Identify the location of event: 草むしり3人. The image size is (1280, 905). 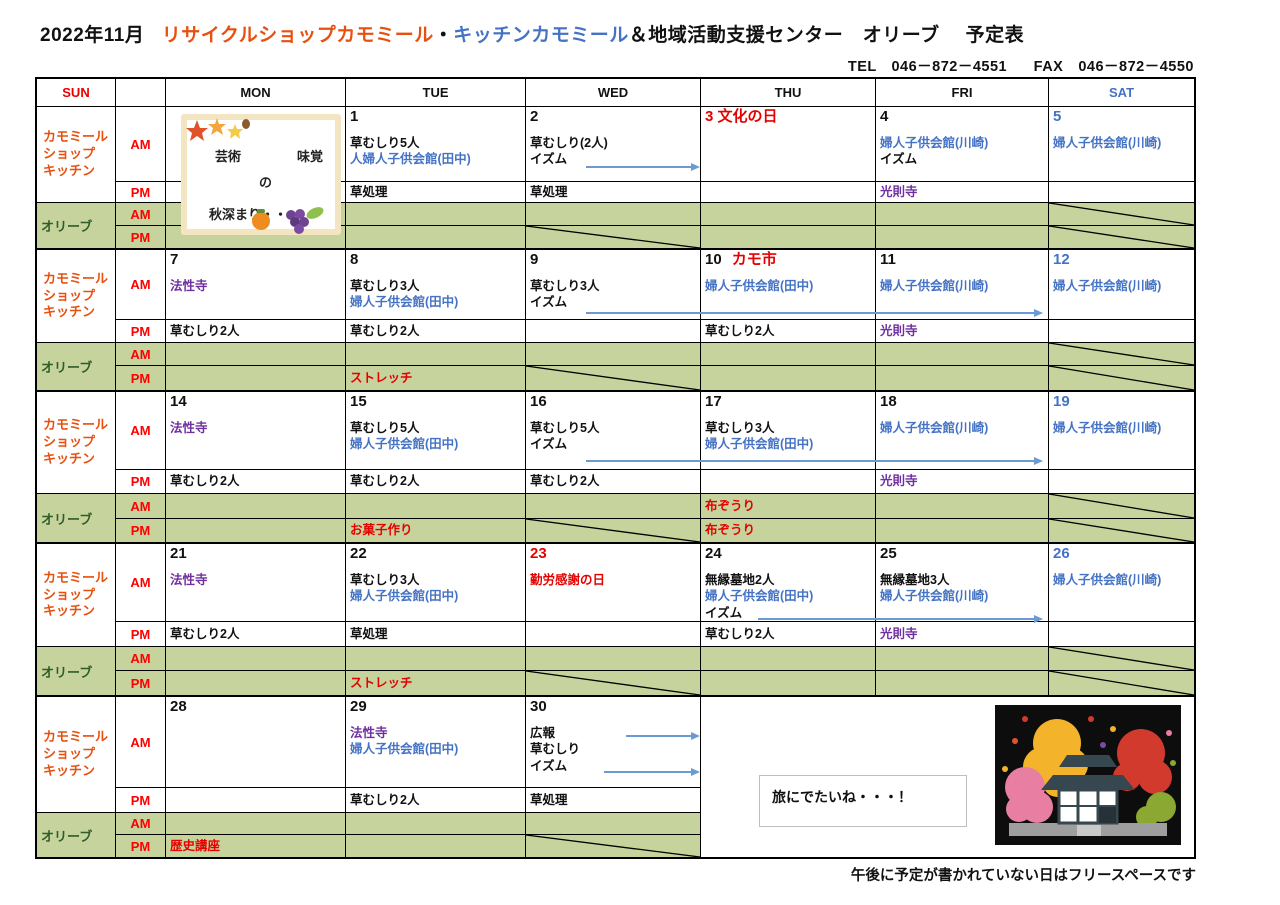
(385, 580).